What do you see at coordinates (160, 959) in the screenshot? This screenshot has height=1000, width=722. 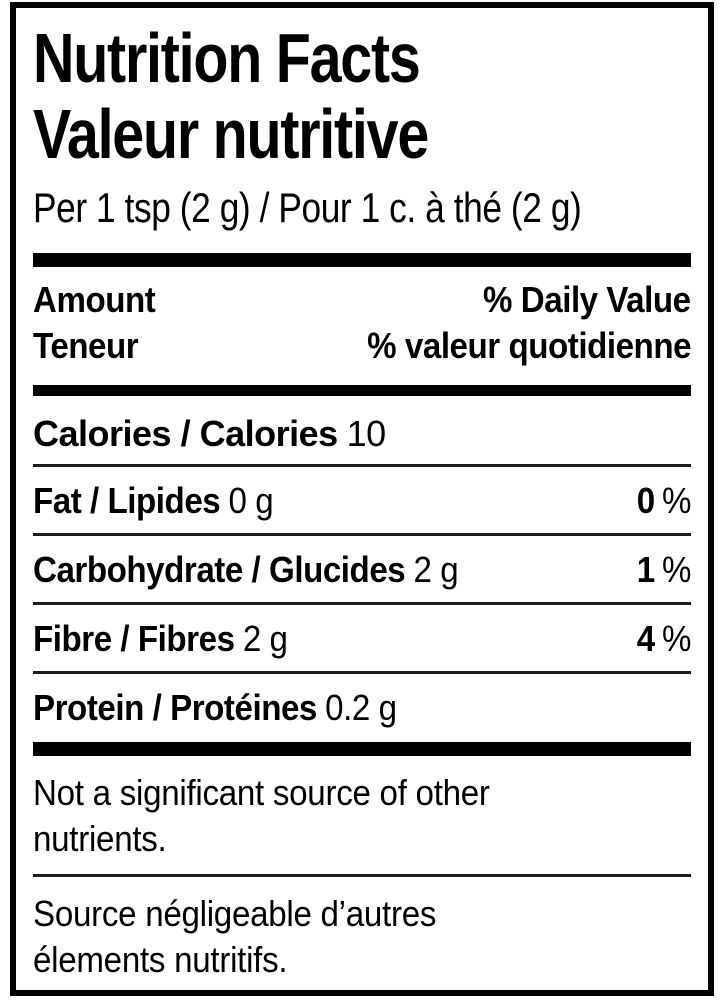 I see `footnote-fr-line2: élements nutritifs.` at bounding box center [160, 959].